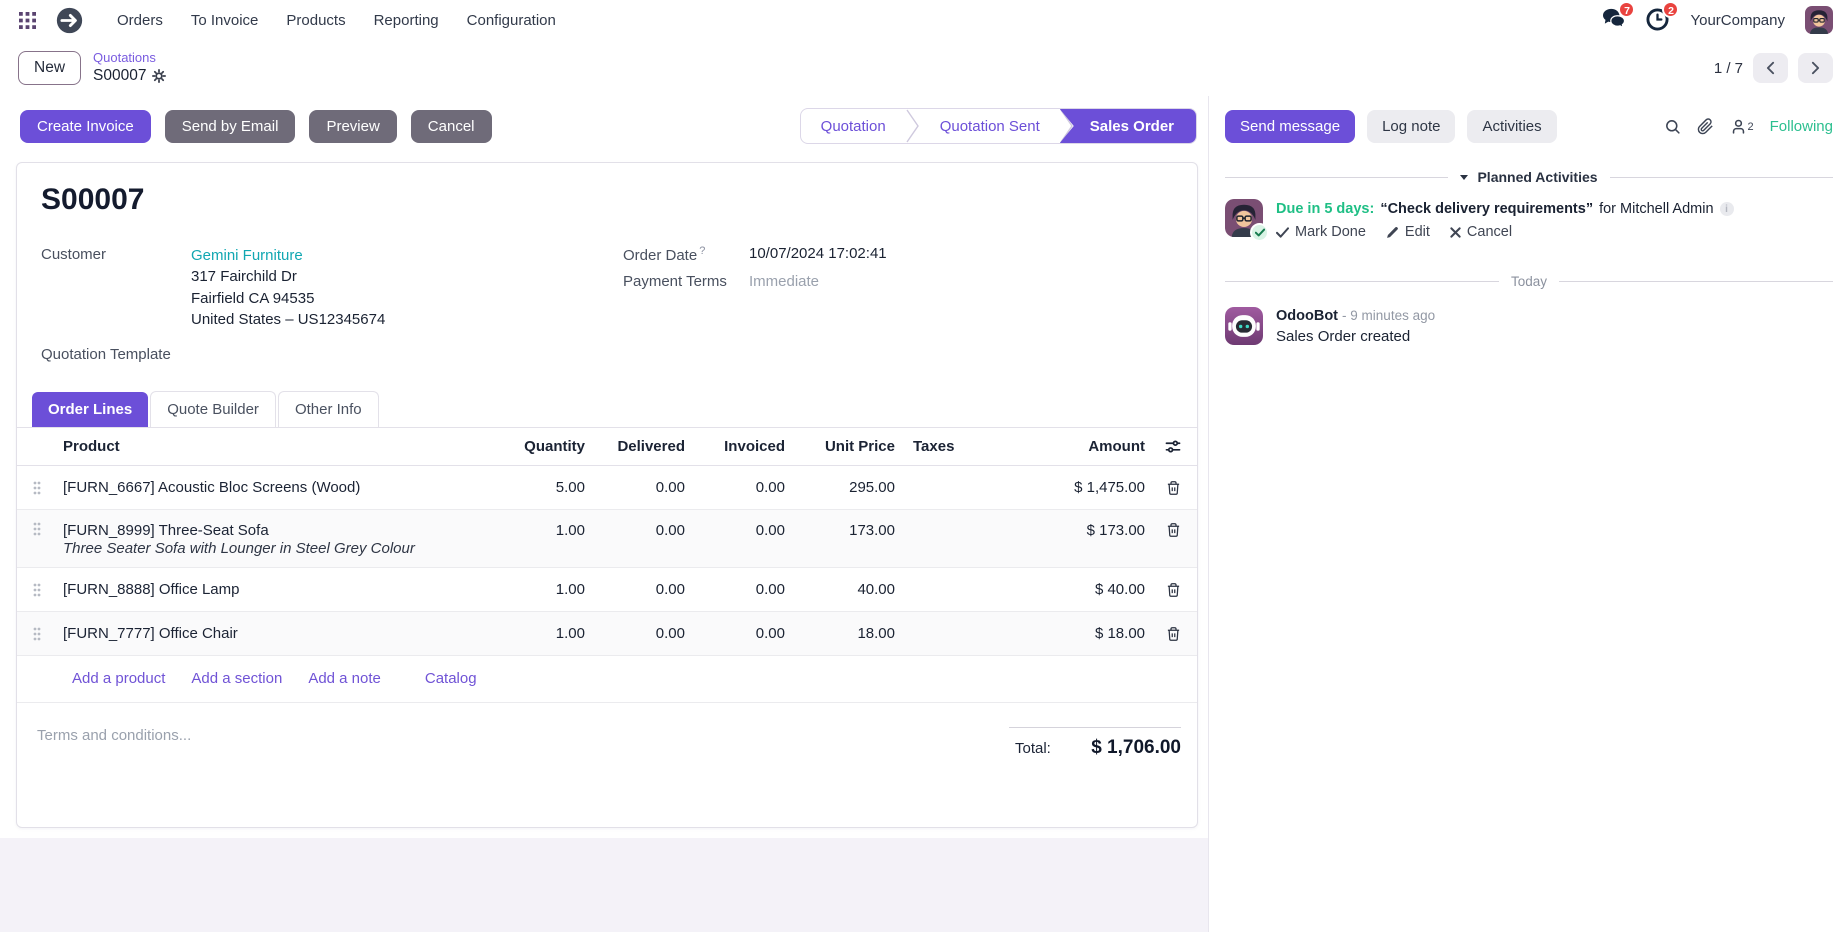  What do you see at coordinates (253, 298) in the screenshot?
I see `customer-address-line: Fairfield CA 94535` at bounding box center [253, 298].